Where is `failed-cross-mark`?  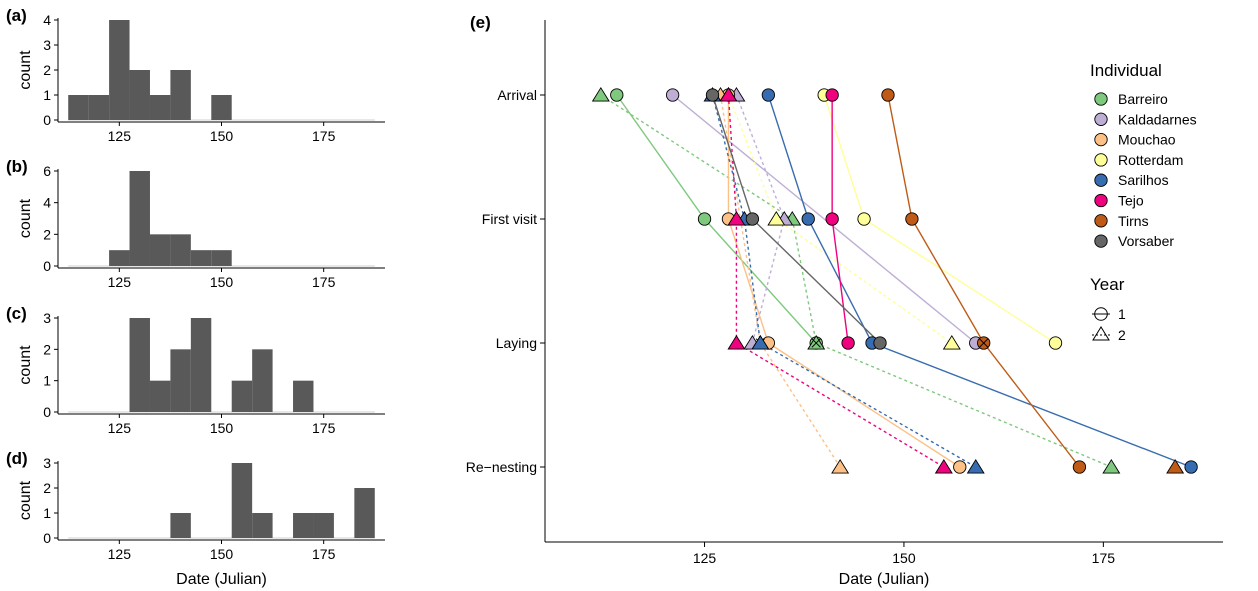
failed-cross-mark is located at coordinates (816, 343).